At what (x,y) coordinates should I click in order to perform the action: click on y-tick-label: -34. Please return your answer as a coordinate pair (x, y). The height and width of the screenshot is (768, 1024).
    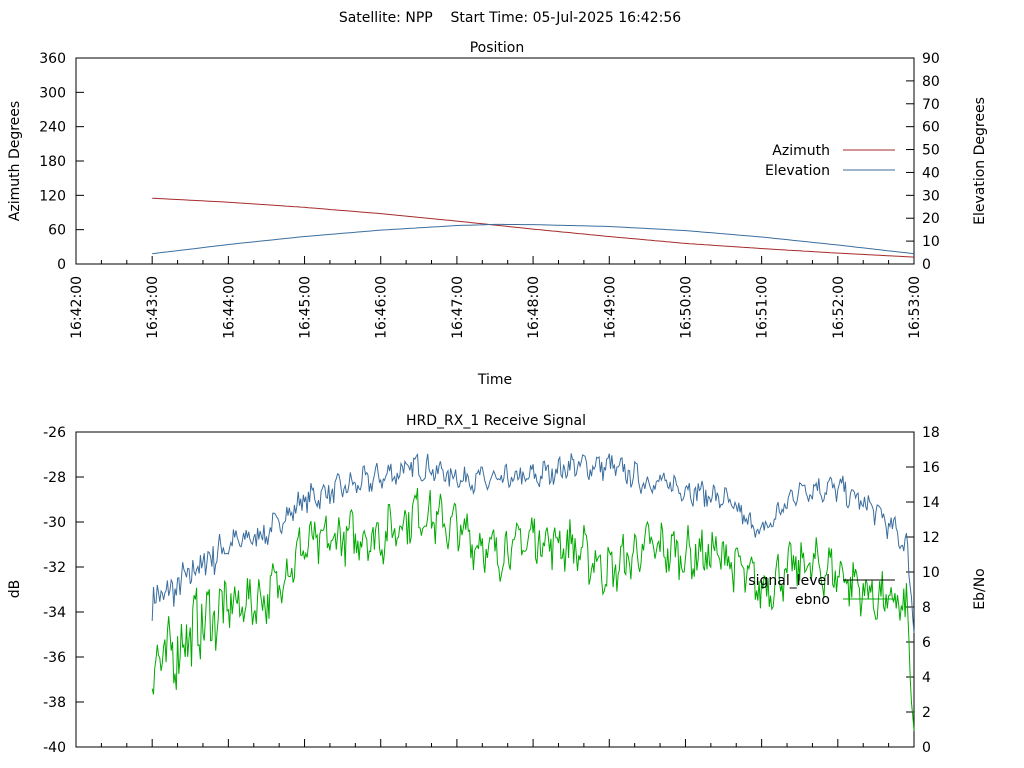
    Looking at the image, I should click on (54, 613).